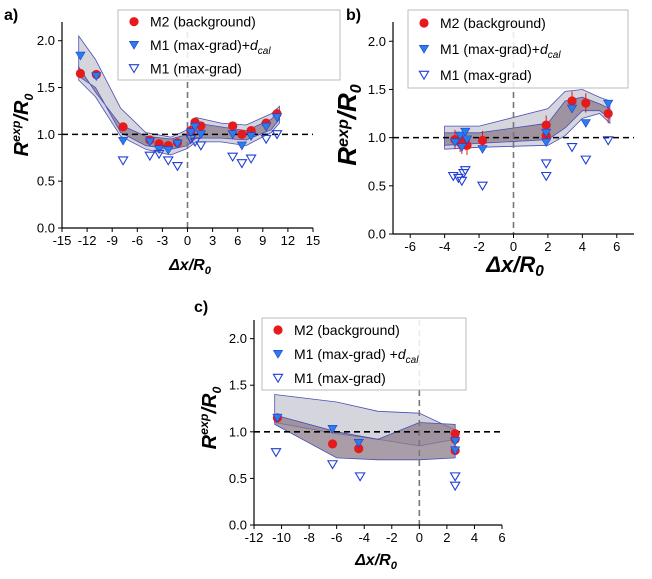  Describe the element at coordinates (353, 15) in the screenshot. I see `panel-label: b)` at that location.